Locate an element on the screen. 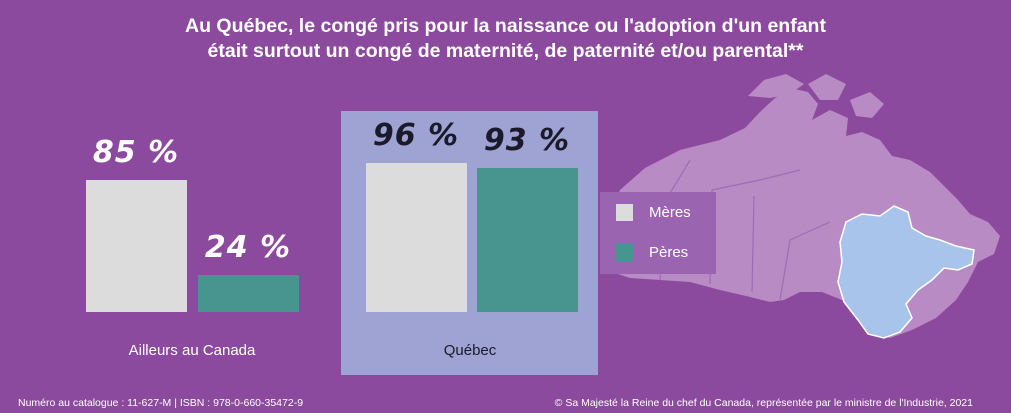  data-label-quebec-peres: 93 % is located at coordinates (527, 140).